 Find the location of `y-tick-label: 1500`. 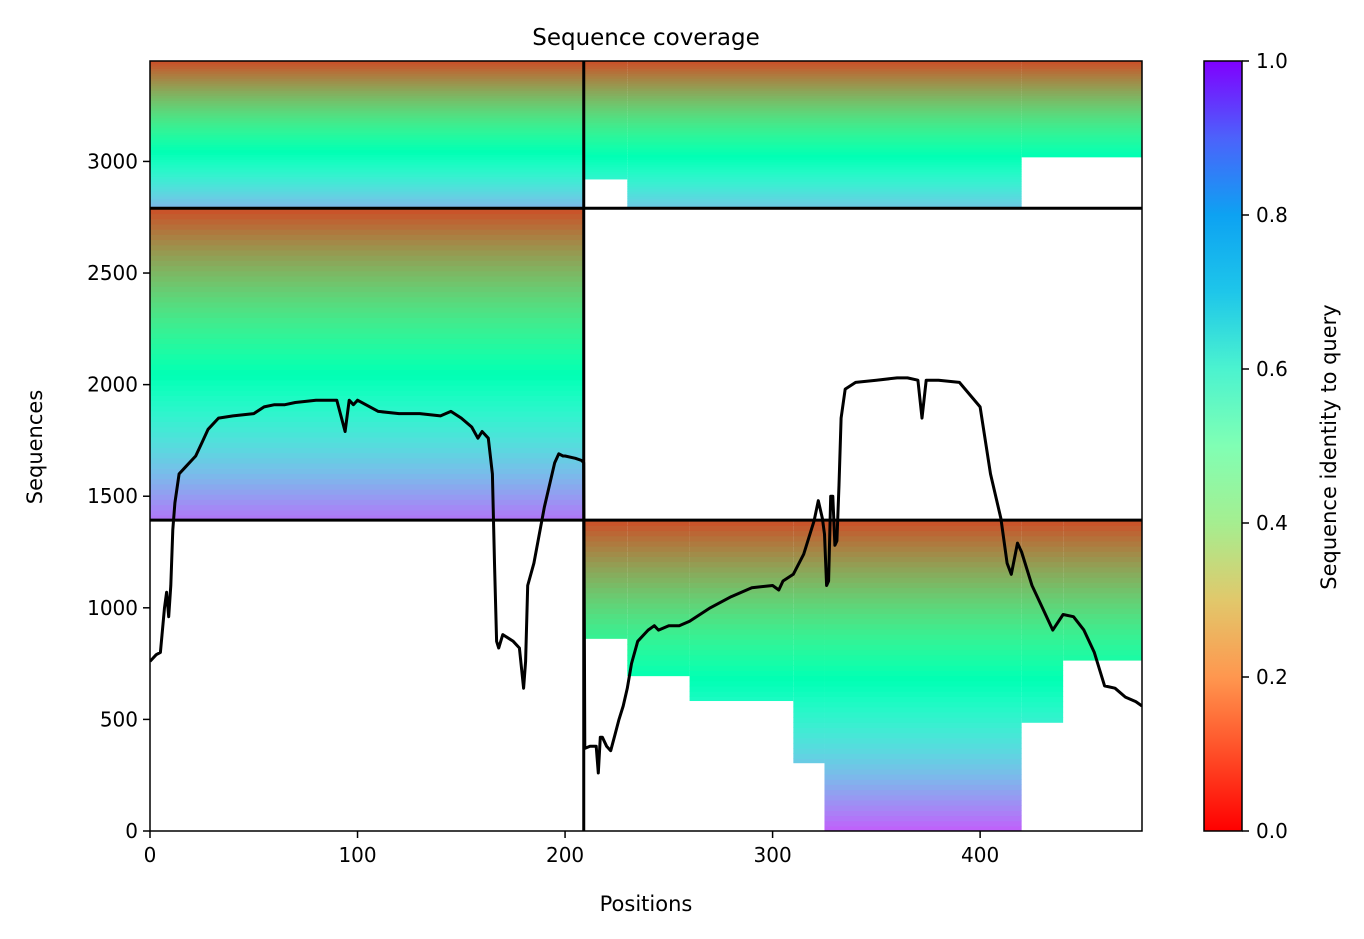

y-tick-label: 1500 is located at coordinates (112, 496).